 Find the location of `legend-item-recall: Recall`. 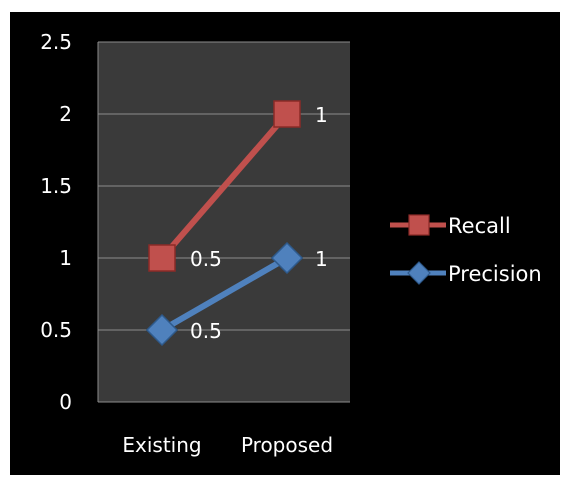

legend-item-recall: Recall is located at coordinates (450, 226).